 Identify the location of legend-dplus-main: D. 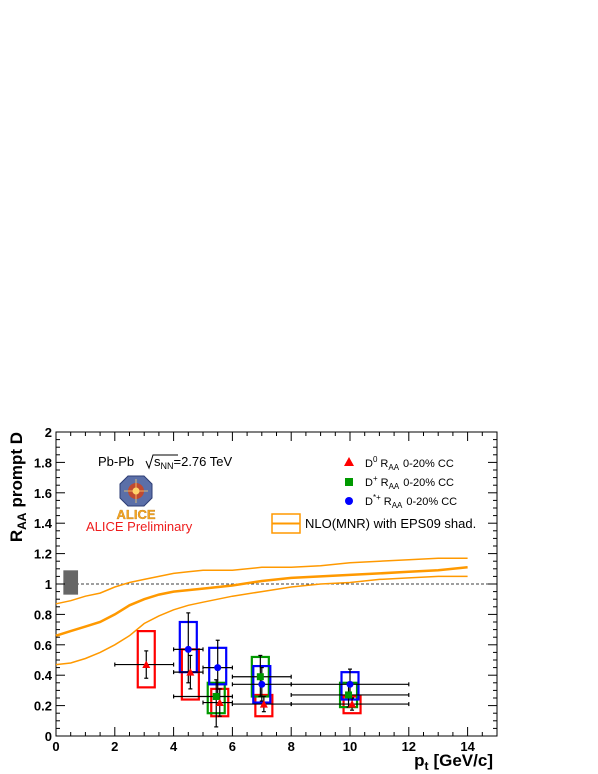
(369, 483).